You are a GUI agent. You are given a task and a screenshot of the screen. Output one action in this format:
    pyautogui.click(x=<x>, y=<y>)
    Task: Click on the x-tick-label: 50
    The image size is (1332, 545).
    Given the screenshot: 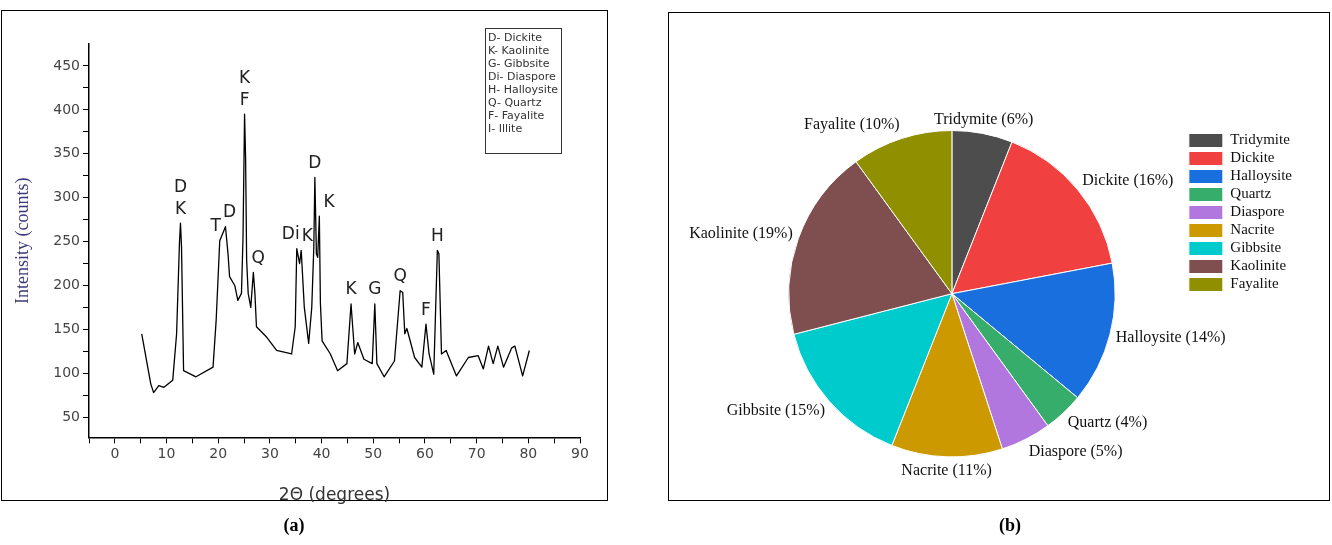 What is the action you would take?
    pyautogui.click(x=373, y=453)
    